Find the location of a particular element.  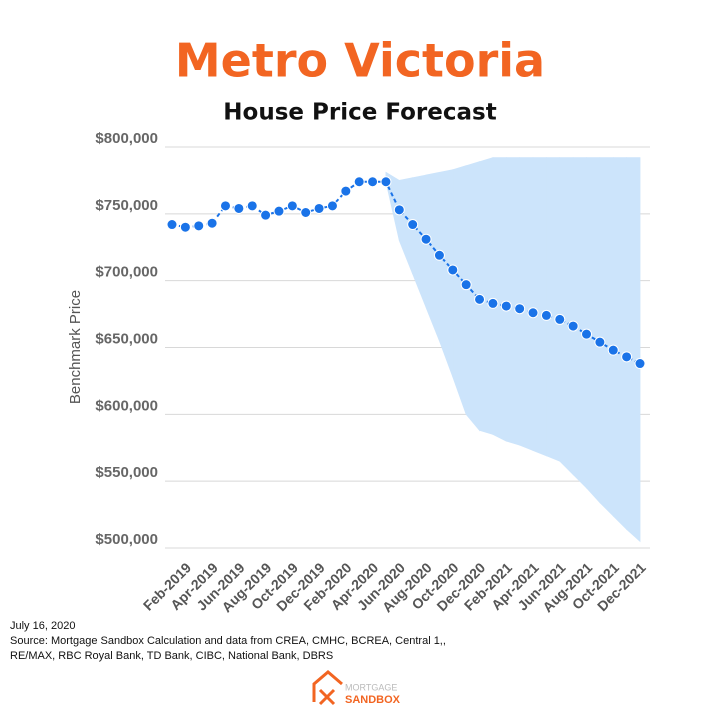

logo-house is located at coordinates (327, 686).